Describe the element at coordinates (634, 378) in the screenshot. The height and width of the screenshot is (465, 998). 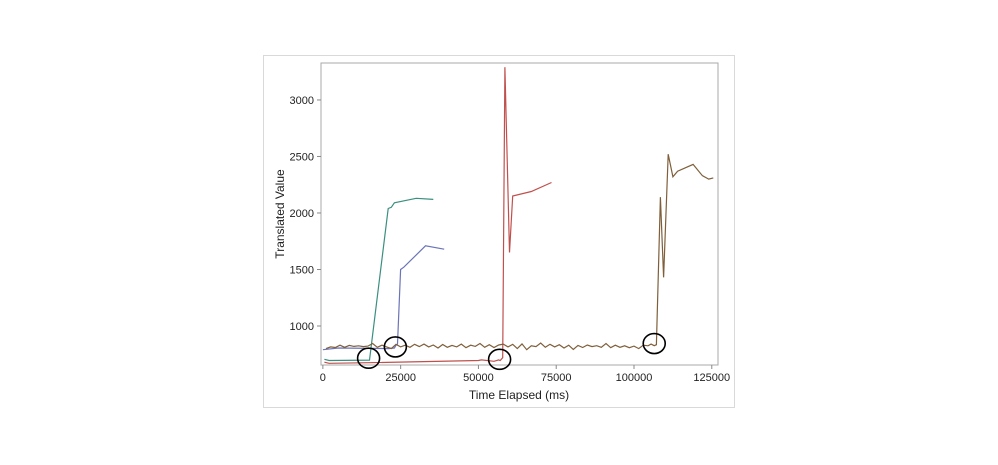
I see `x-tick-label: 100000` at that location.